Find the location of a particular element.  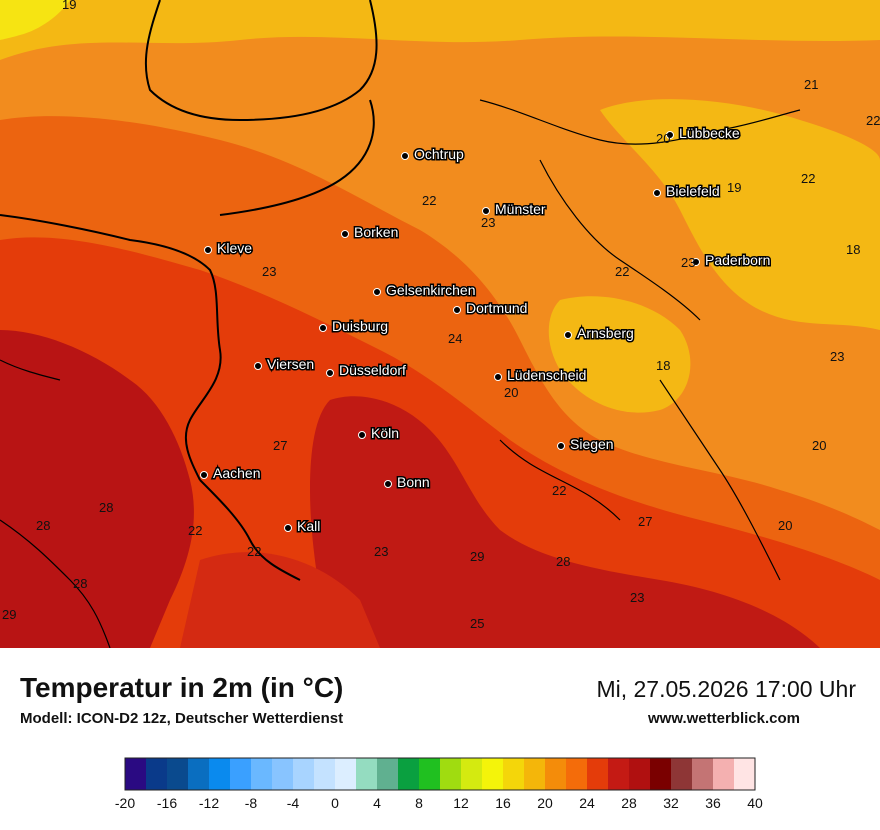

temp-value: 19 is located at coordinates (734, 187).